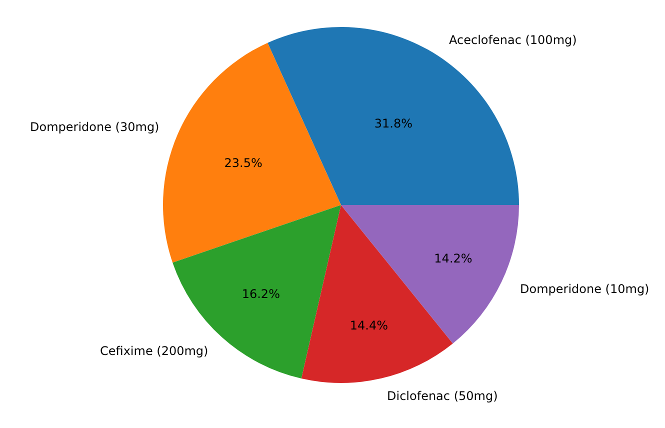 The image size is (665, 428). What do you see at coordinates (243, 163) in the screenshot?
I see `data-label: 23.5%` at bounding box center [243, 163].